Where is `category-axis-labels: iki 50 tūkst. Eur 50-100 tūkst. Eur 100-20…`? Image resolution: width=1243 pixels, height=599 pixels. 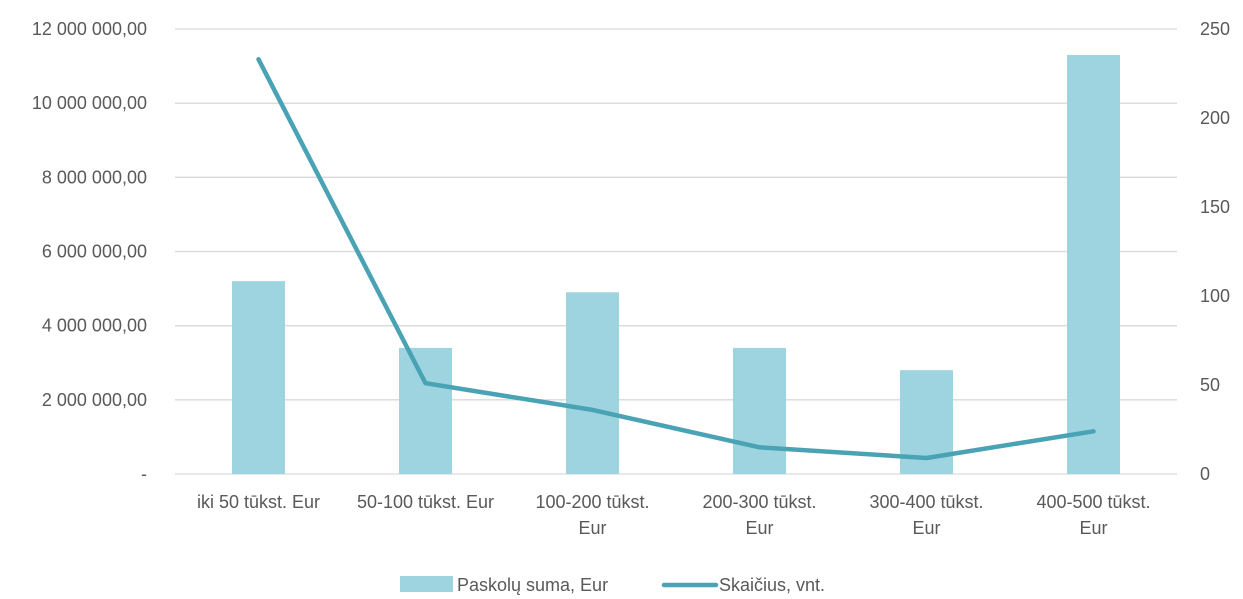
category-axis-labels: iki 50 tūkst. Eur 50-100 tūkst. Eur 100-20… is located at coordinates (674, 515).